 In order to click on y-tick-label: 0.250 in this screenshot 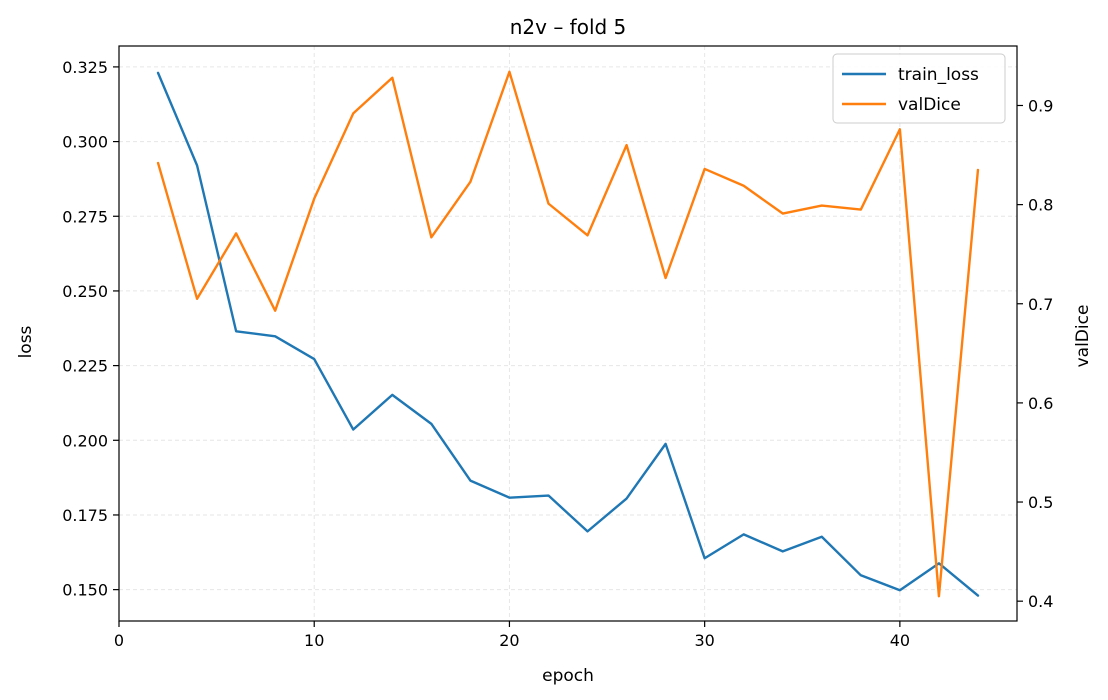, I will do `click(85, 291)`.